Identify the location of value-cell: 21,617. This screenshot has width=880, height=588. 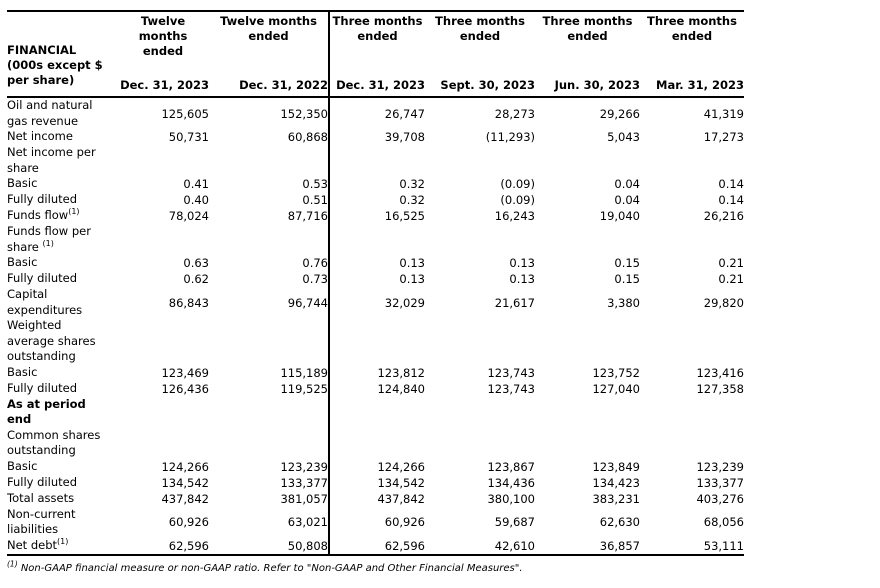
(514, 302).